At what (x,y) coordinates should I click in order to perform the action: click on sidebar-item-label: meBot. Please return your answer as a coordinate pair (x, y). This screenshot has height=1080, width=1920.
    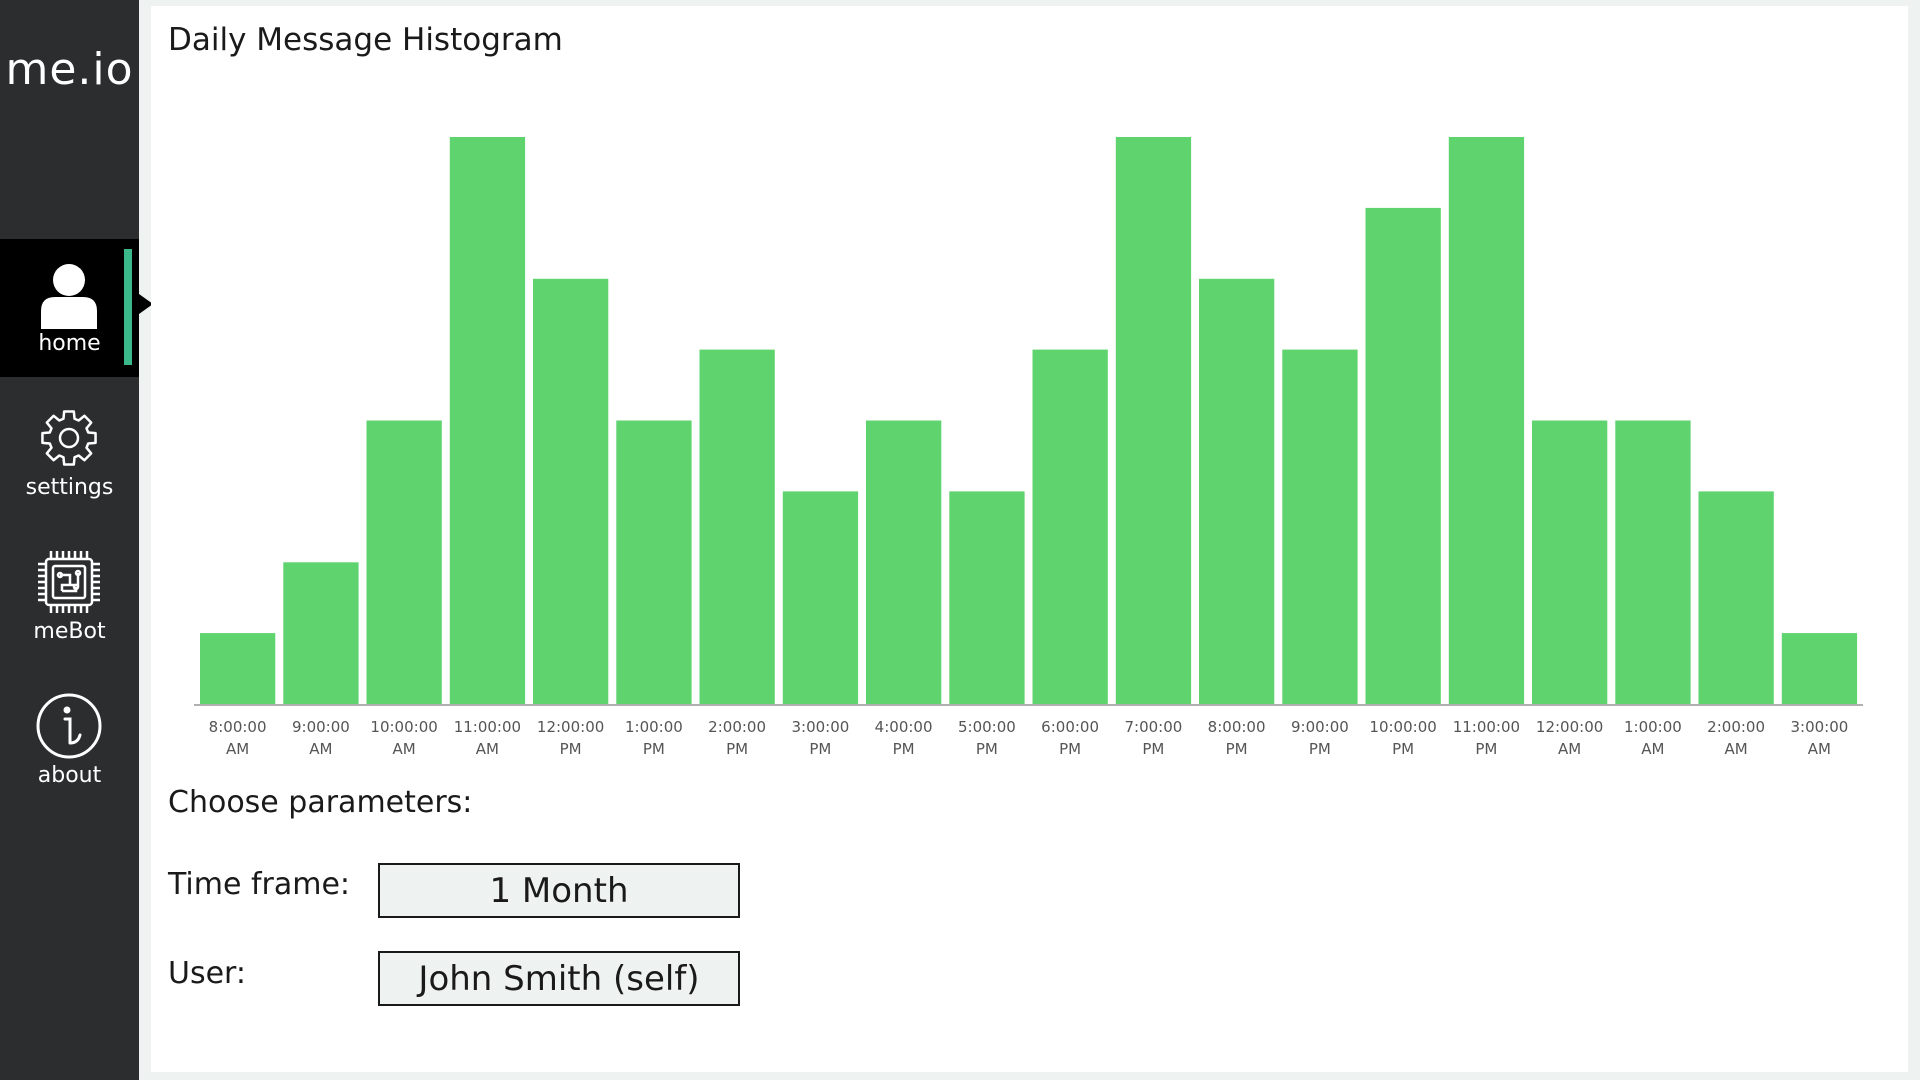
    Looking at the image, I should click on (69, 631).